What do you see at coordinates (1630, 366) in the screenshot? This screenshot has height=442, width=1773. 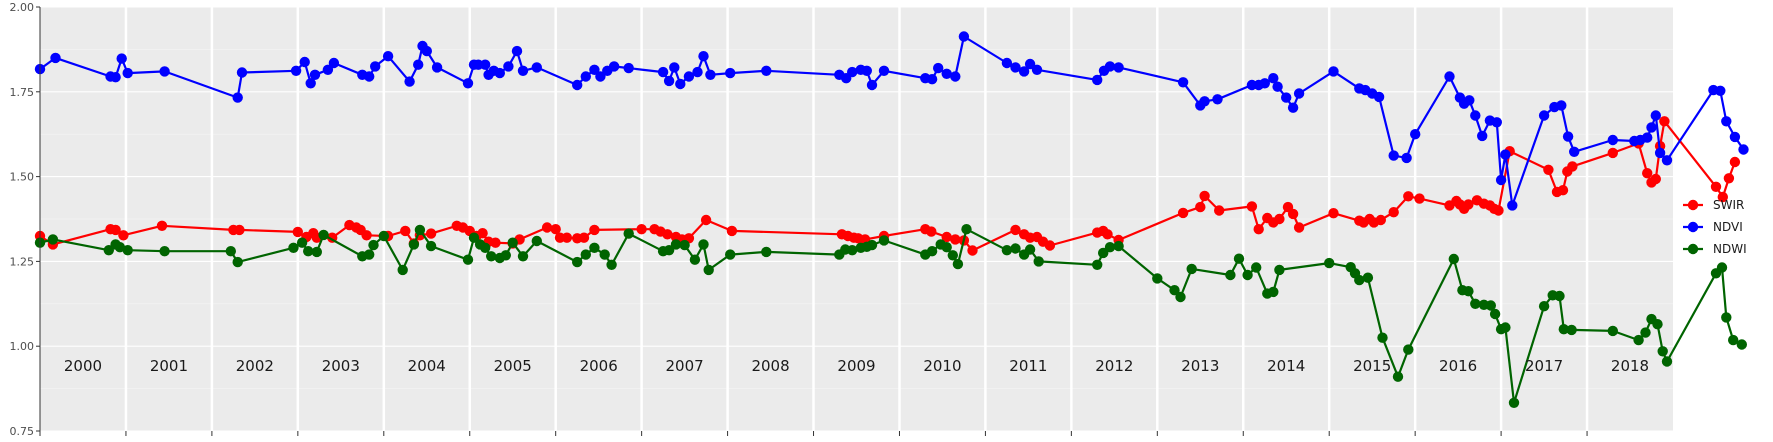 I see `year-label: 2018` at bounding box center [1630, 366].